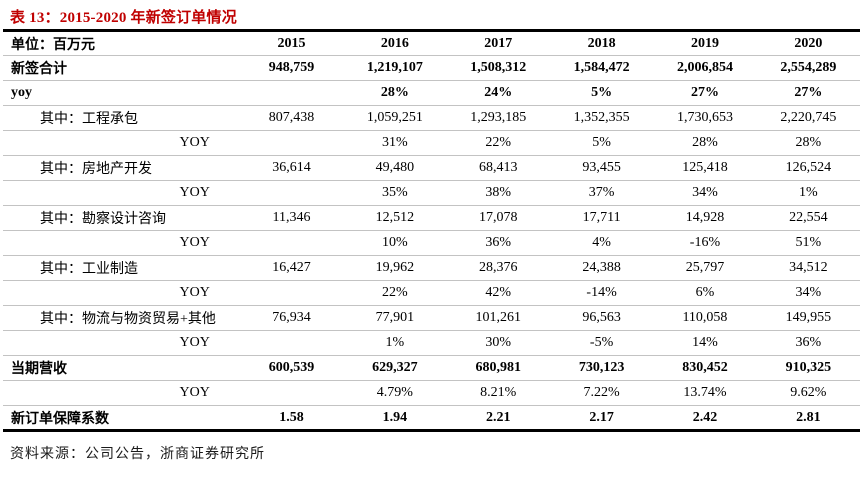 The width and height of the screenshot is (866, 486). What do you see at coordinates (808, 68) in the screenshot?
I see `row-value: 2,554,289` at bounding box center [808, 68].